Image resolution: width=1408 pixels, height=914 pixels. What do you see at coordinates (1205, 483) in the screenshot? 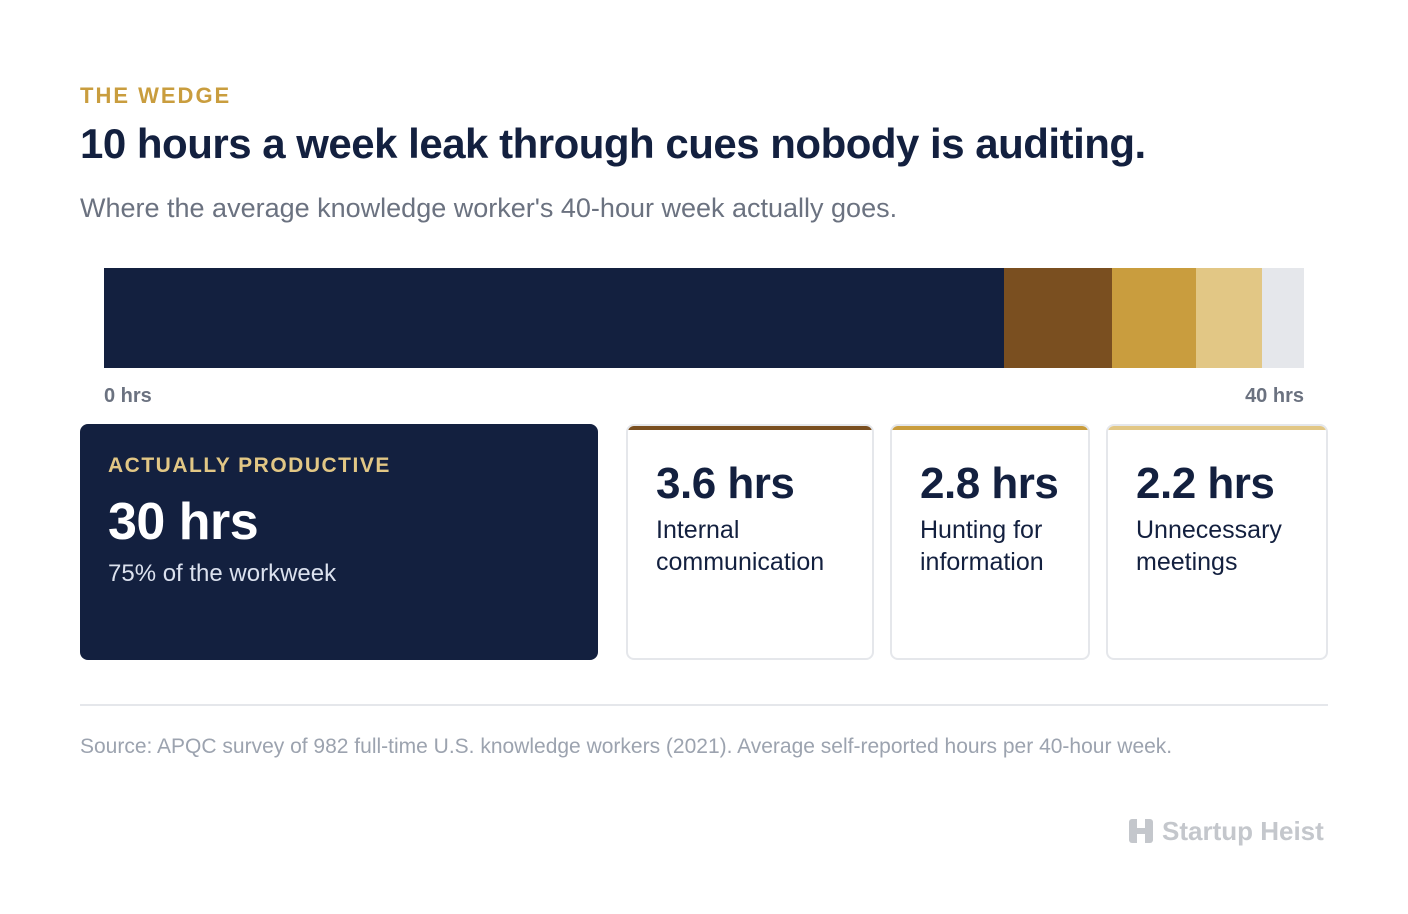
I see `leak-card-value: 2.2 hrs` at bounding box center [1205, 483].